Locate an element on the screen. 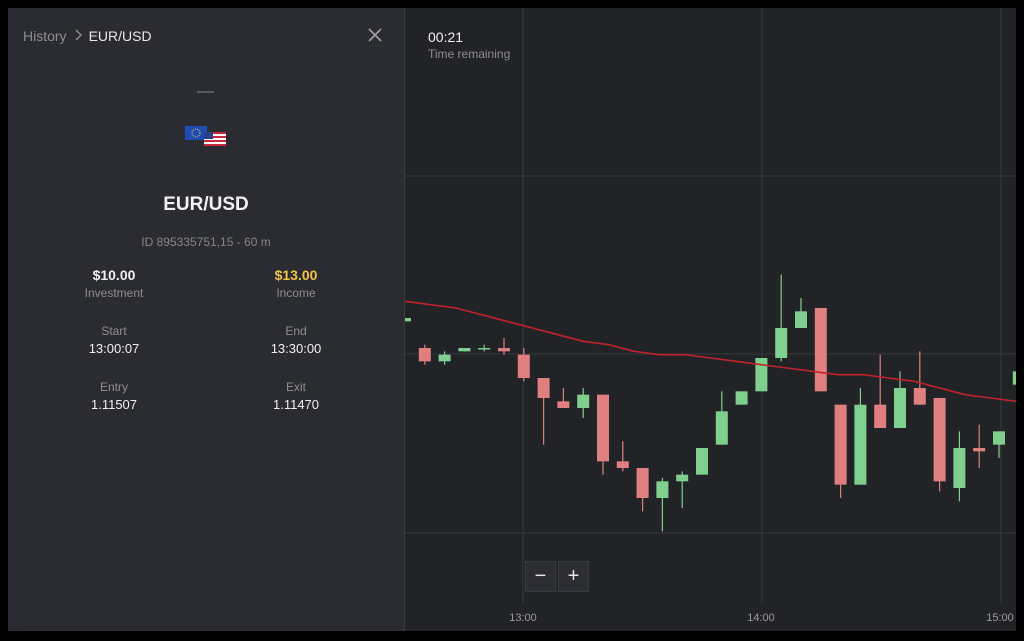 Image resolution: width=1024 pixels, height=641 pixels. end-value: 13:30:00 is located at coordinates (296, 348).